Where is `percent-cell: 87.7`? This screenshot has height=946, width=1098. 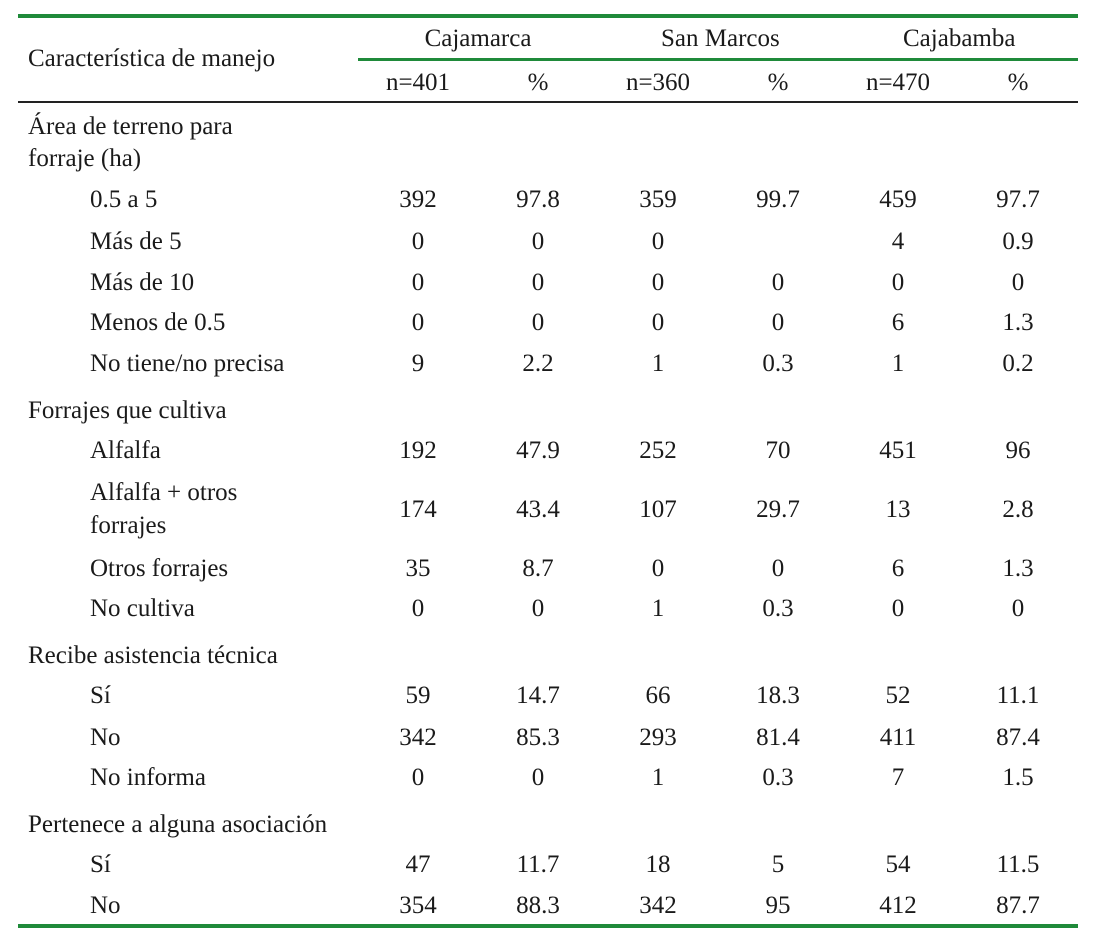 percent-cell: 87.7 is located at coordinates (1018, 905).